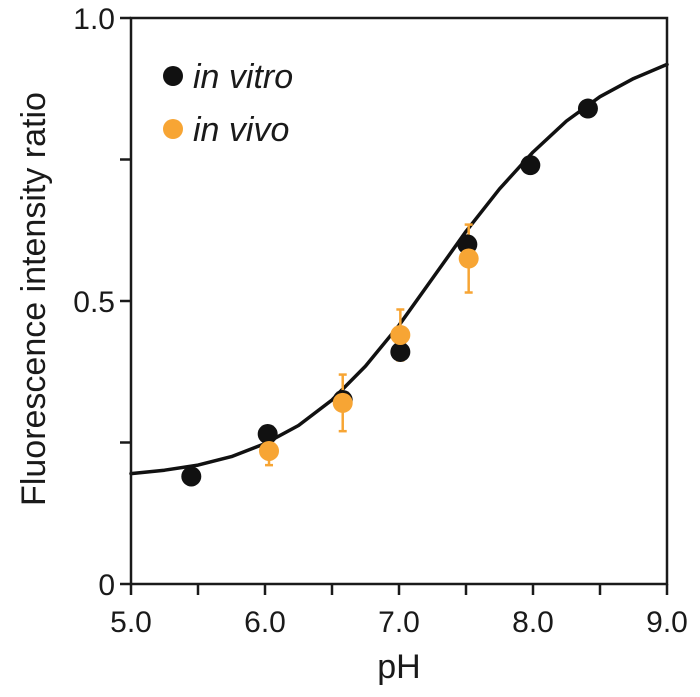  I want to click on error-bar-layer, so click(369, 345).